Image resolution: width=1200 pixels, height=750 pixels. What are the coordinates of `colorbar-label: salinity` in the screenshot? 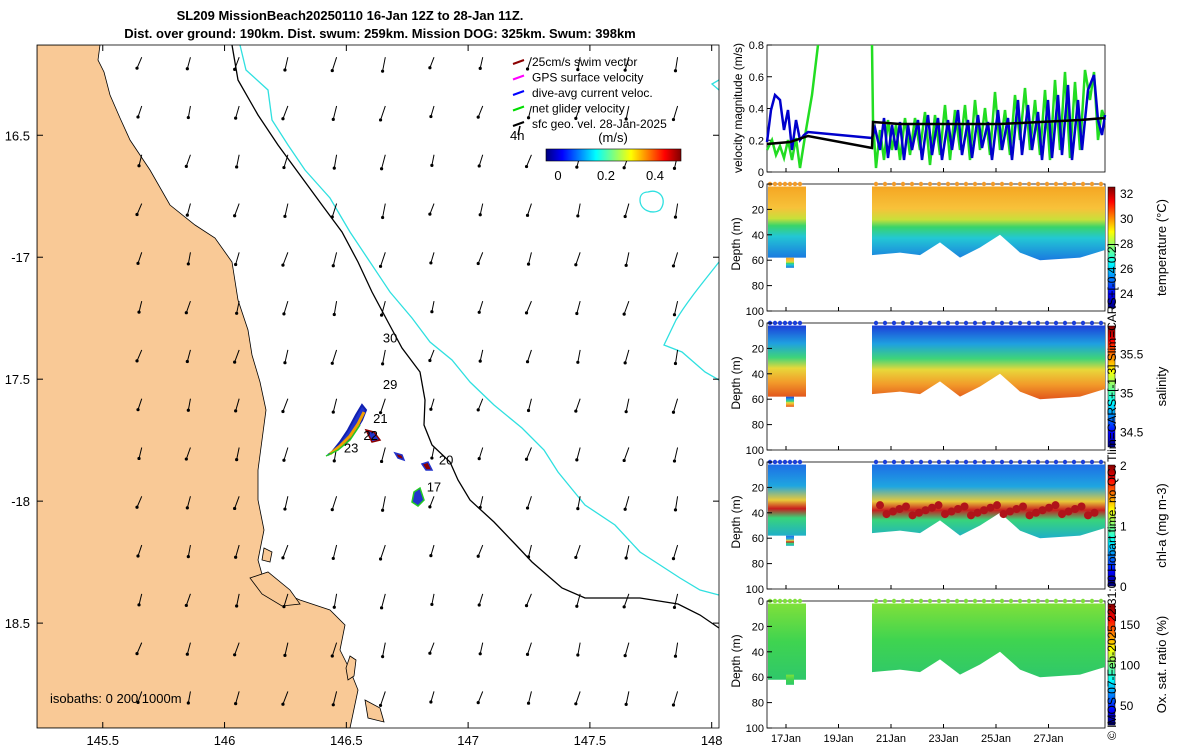 It's located at (1161, 386).